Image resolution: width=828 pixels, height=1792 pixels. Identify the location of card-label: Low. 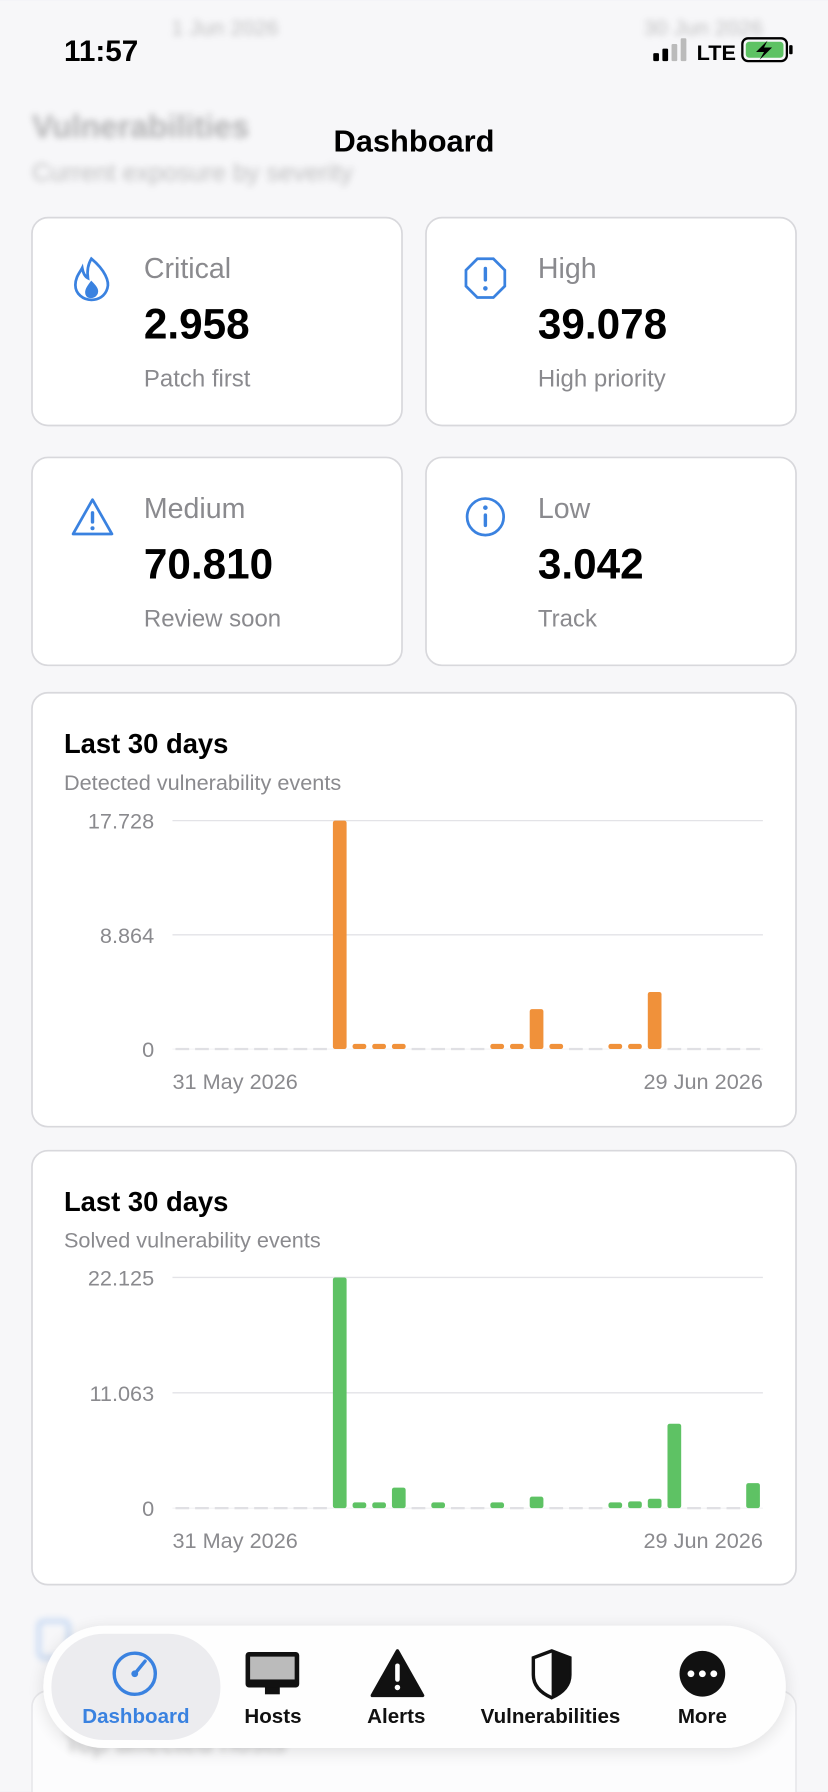
(564, 509).